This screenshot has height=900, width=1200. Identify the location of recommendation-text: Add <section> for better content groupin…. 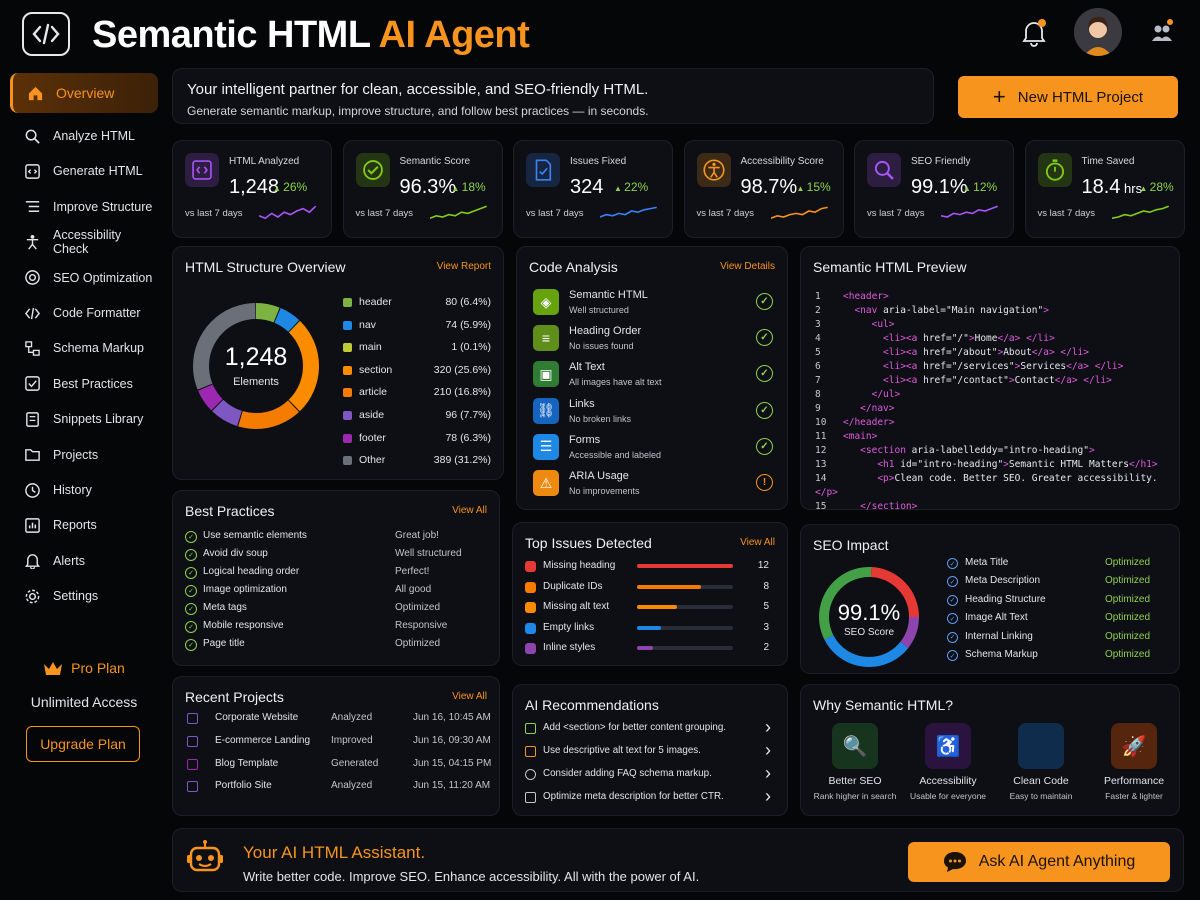
(634, 727).